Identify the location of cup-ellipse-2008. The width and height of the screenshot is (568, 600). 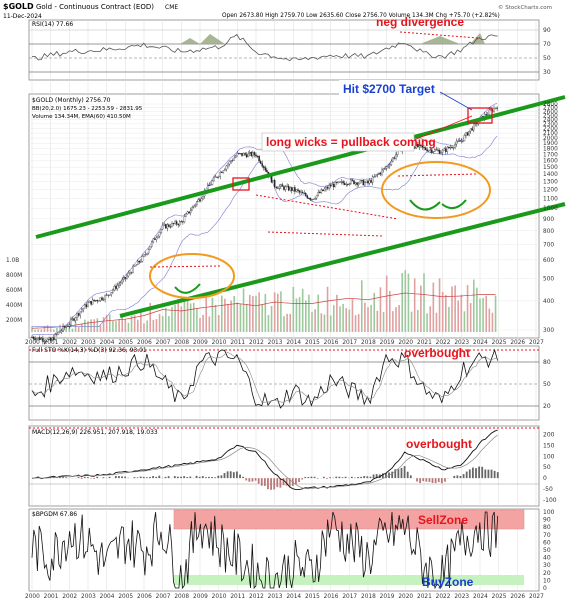
(192, 276).